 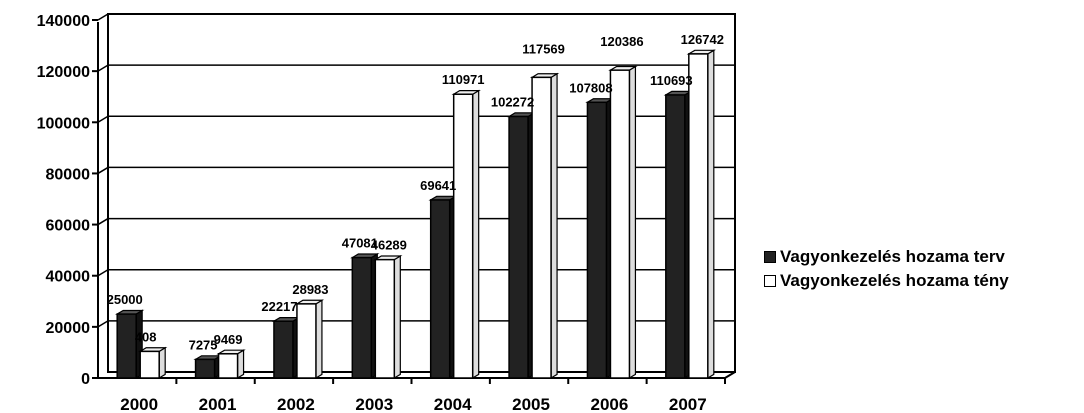 What do you see at coordinates (730, 375) in the screenshot?
I see `x-axis-end` at bounding box center [730, 375].